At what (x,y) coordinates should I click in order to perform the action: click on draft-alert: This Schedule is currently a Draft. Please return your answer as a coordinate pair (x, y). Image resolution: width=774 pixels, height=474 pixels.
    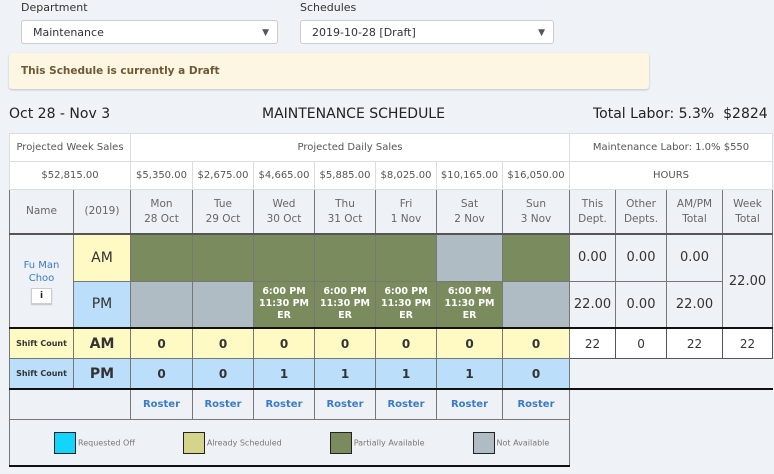
    Looking at the image, I should click on (329, 71).